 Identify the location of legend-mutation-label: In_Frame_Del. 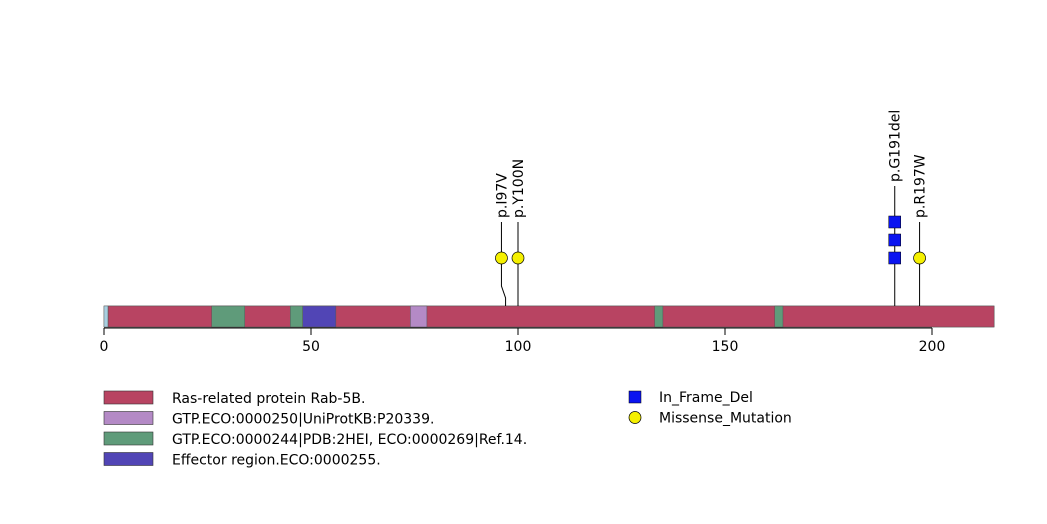
(706, 398).